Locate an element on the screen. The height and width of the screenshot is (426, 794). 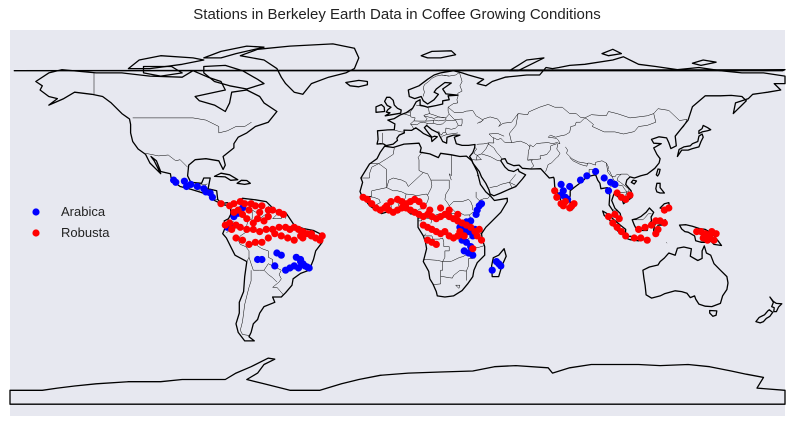
landmass-greenland is located at coordinates (299, 69).